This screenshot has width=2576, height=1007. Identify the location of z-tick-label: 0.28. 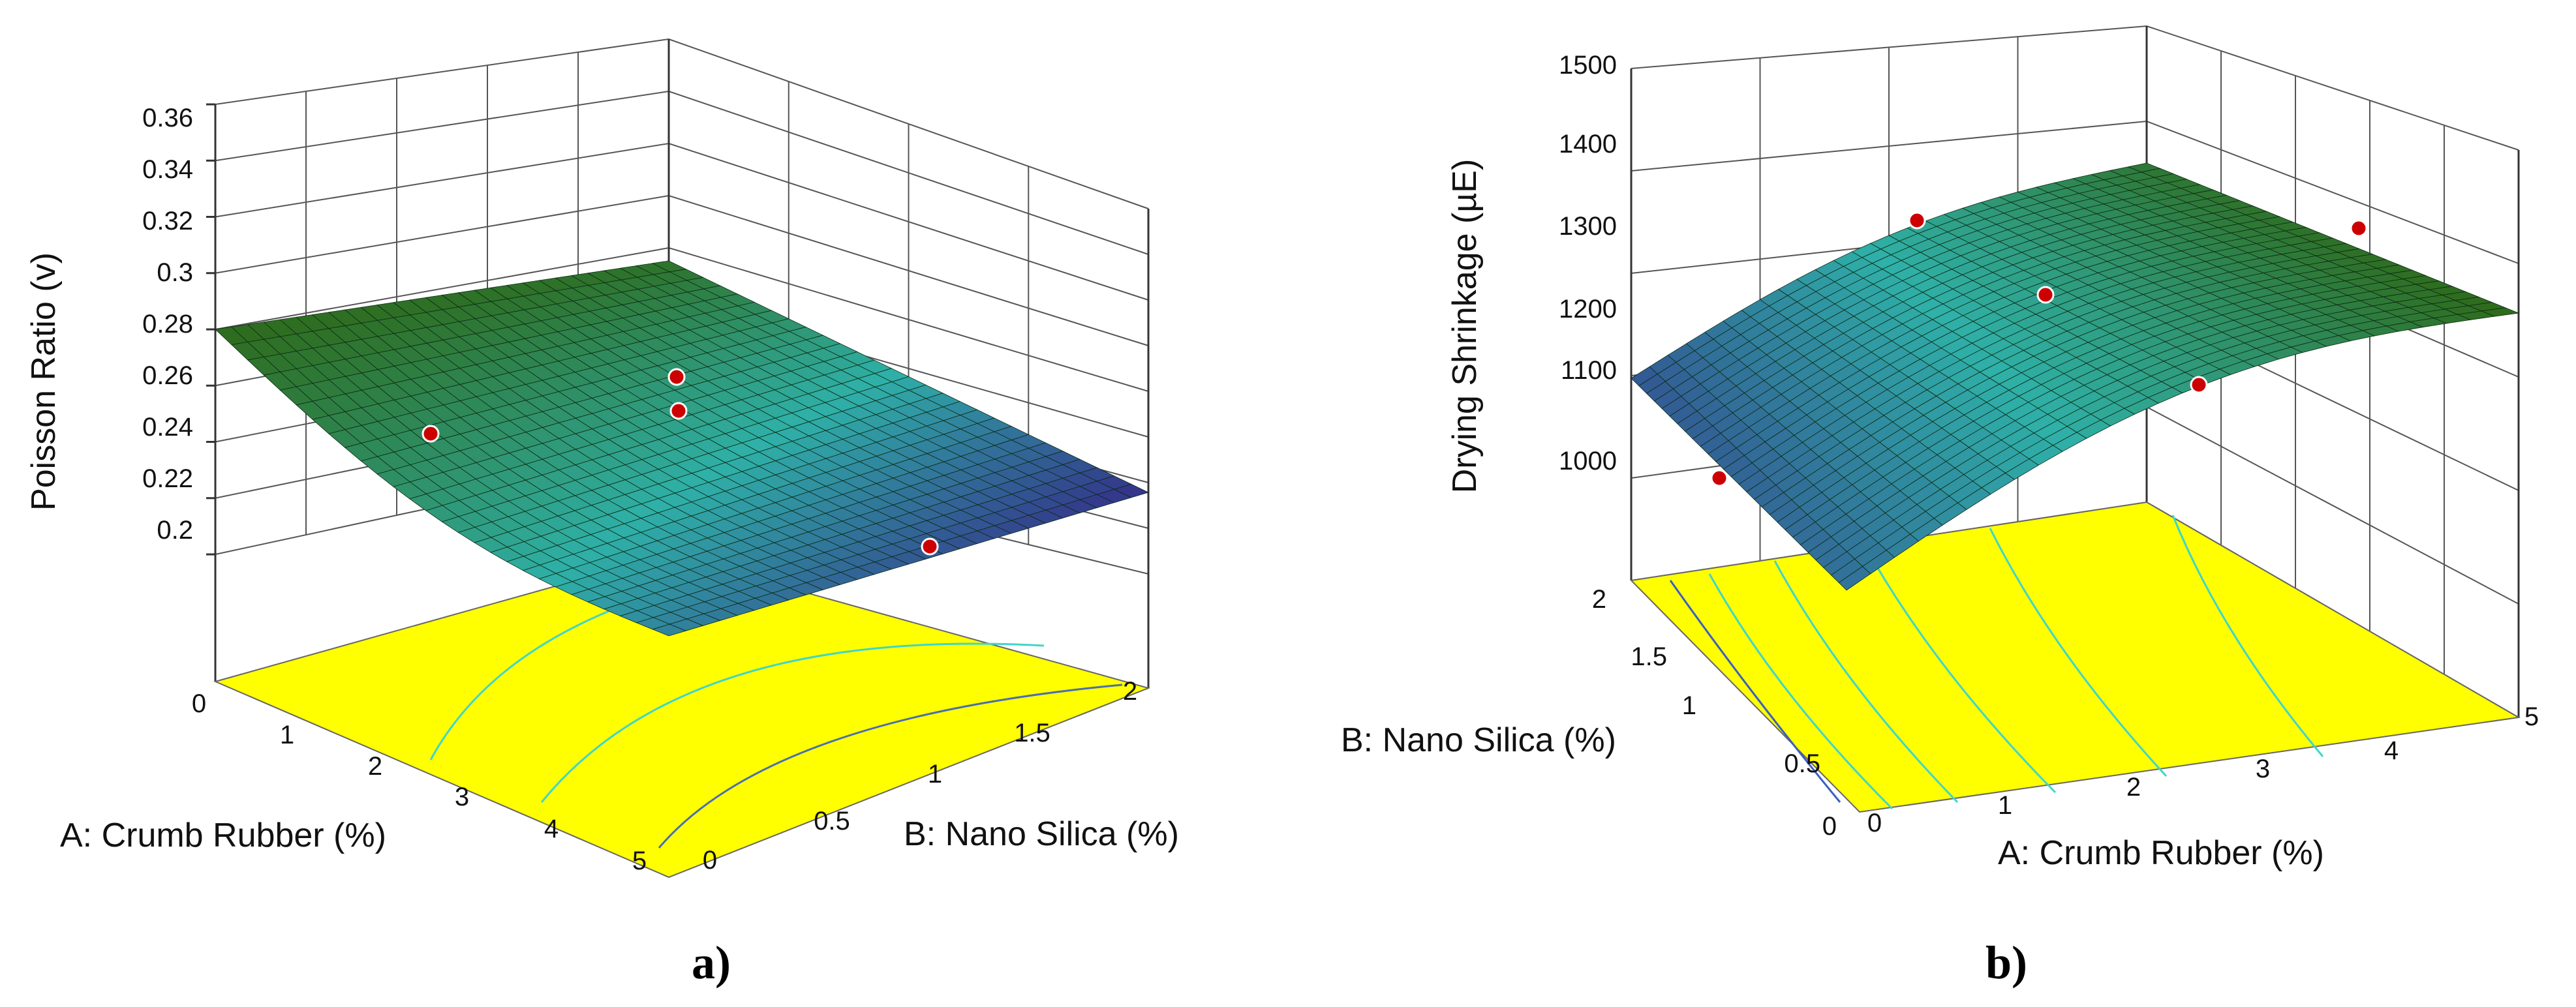
(167, 324).